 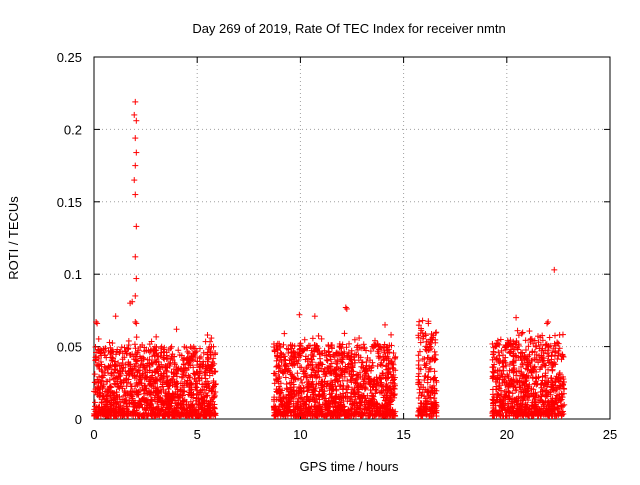 I want to click on y-tick-label: 0.1, so click(x=73, y=274).